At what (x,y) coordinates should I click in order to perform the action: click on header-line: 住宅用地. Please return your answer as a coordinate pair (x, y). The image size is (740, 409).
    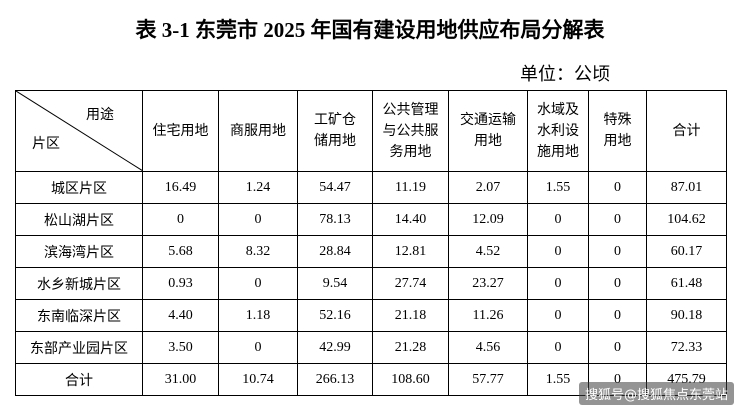
    Looking at the image, I should click on (180, 131).